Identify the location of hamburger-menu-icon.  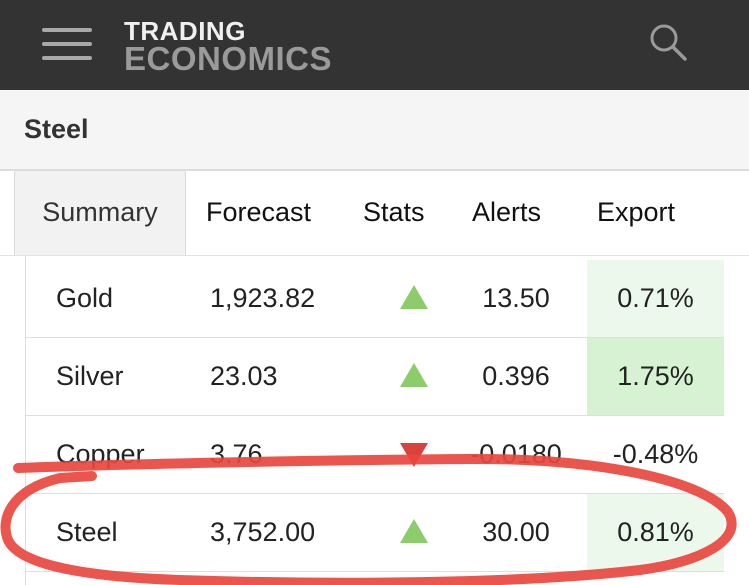
(67, 45).